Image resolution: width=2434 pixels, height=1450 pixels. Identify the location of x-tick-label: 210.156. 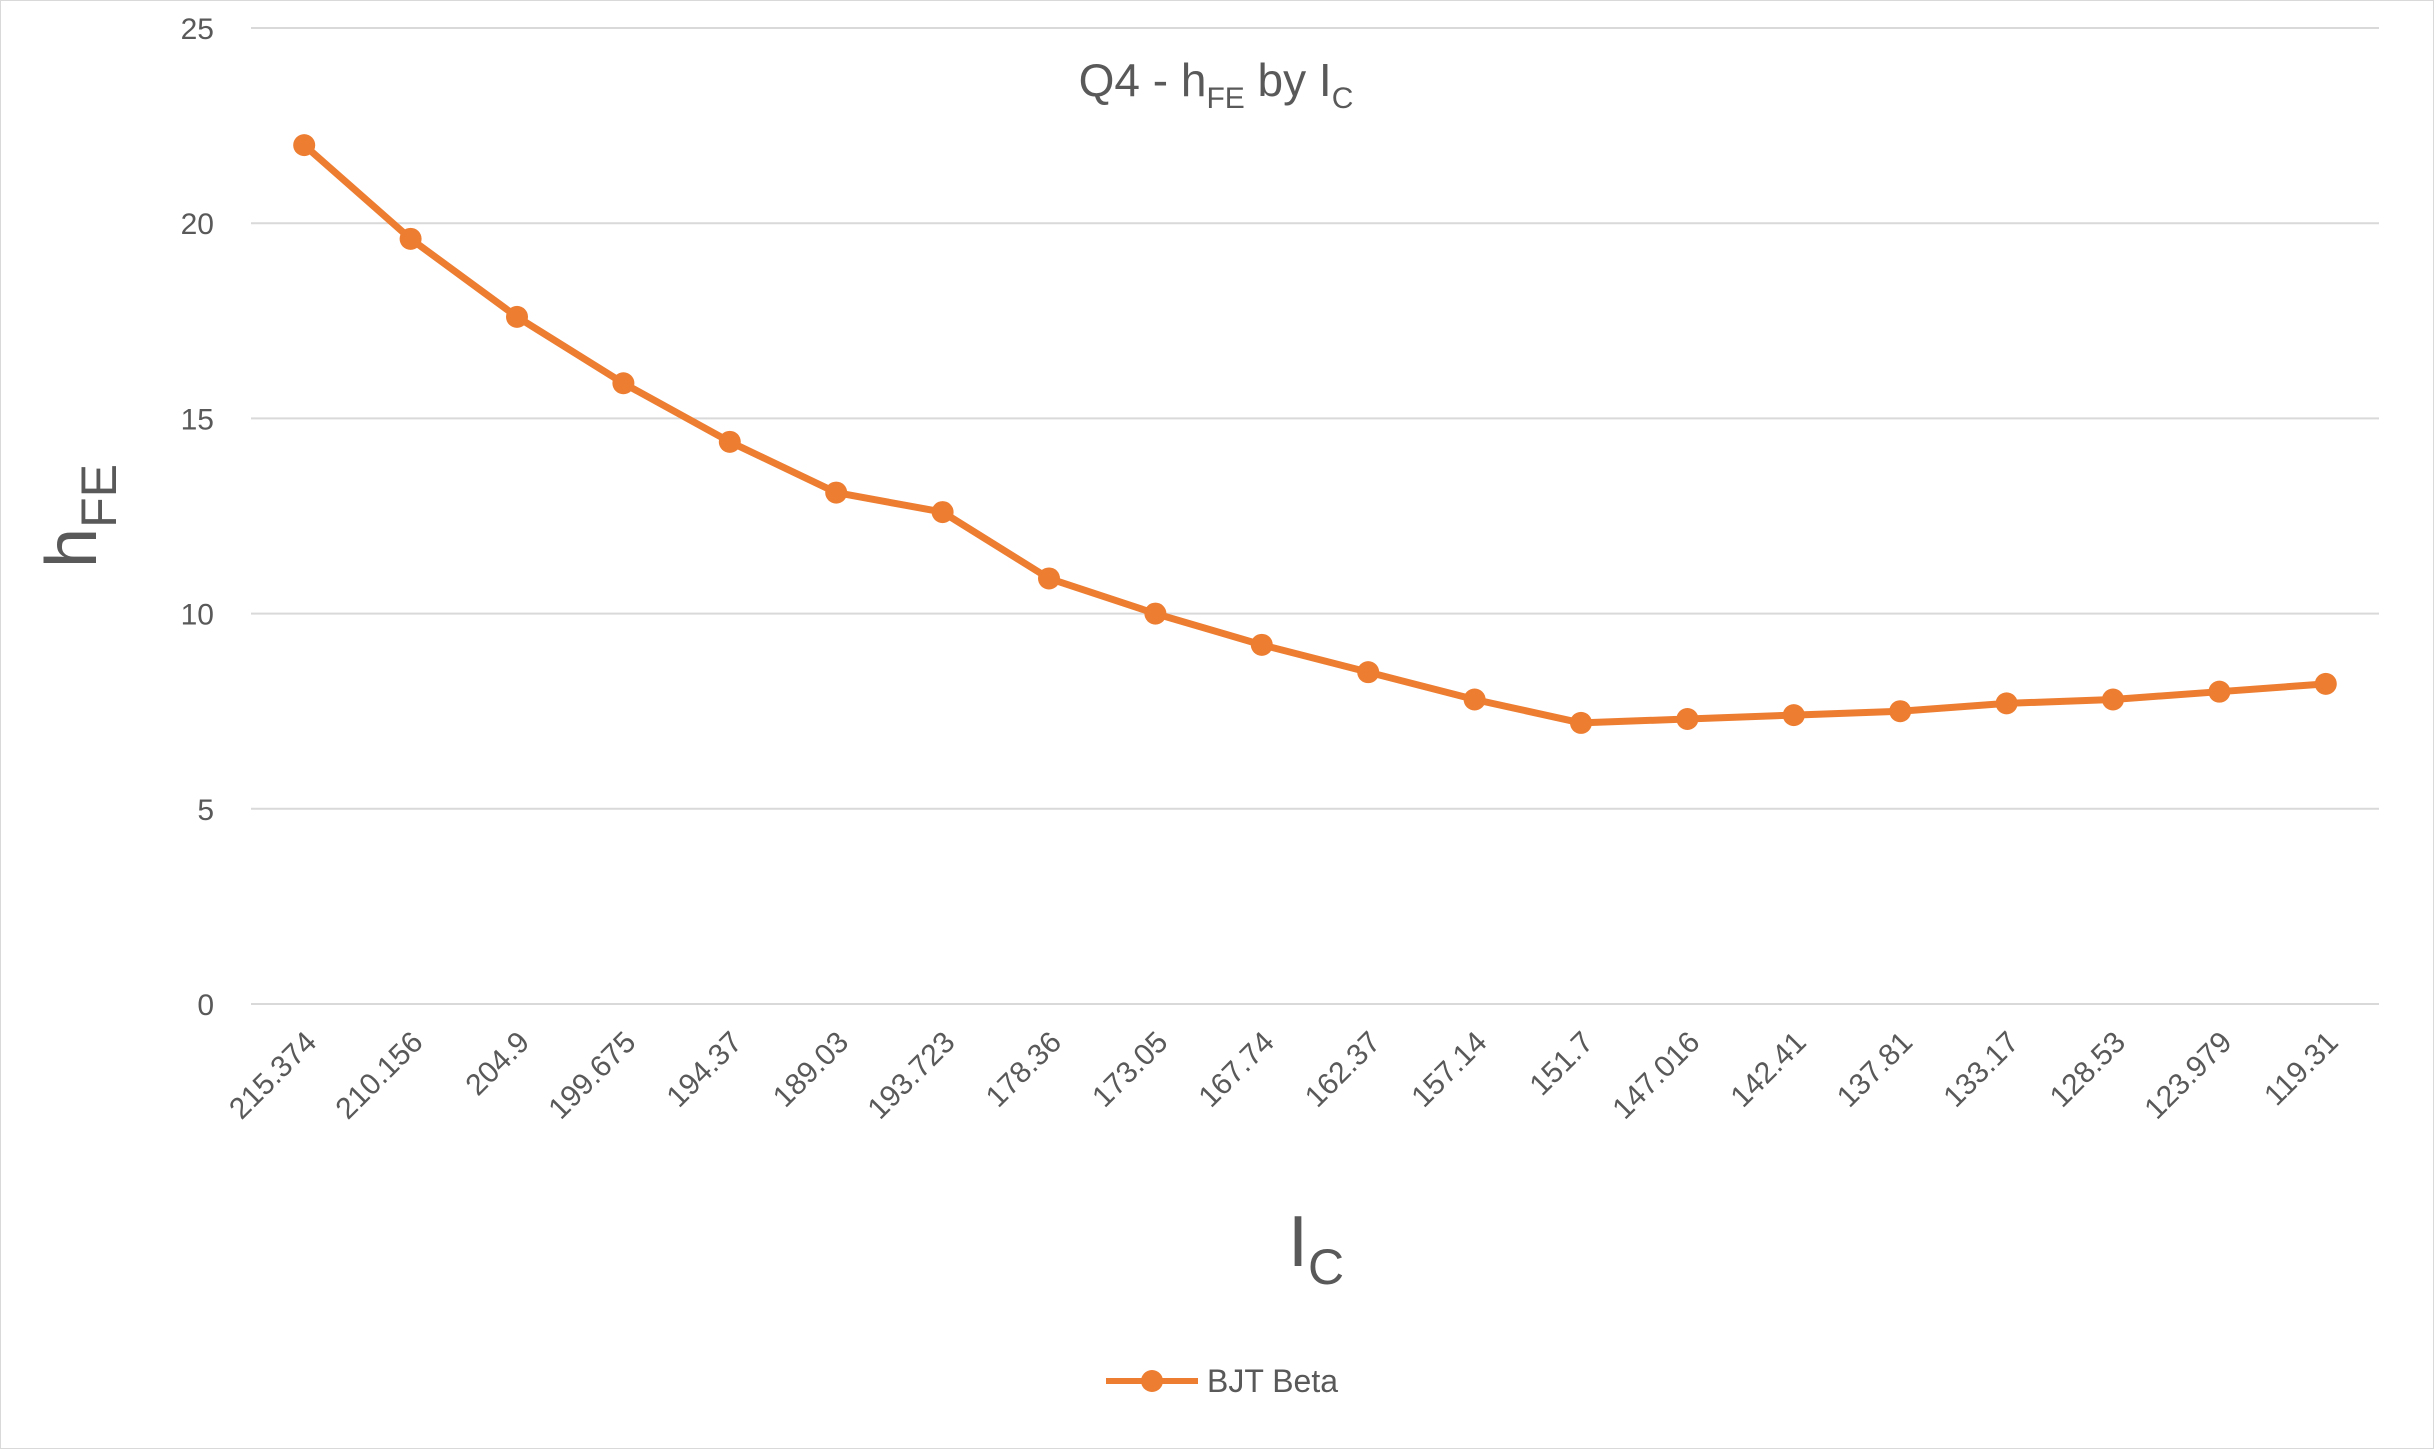
(380, 1076).